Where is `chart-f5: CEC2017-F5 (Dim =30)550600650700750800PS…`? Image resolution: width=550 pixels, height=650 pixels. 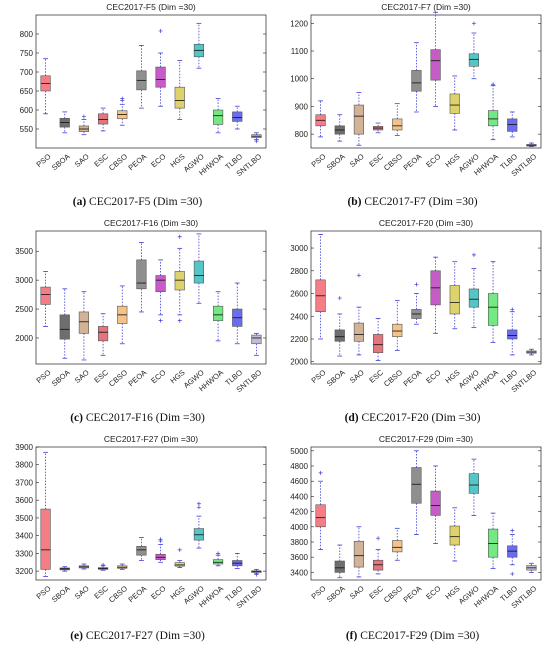
chart-f5: CEC2017-F5 (Dim =30)550600650700750800PS… is located at coordinates (143, 90).